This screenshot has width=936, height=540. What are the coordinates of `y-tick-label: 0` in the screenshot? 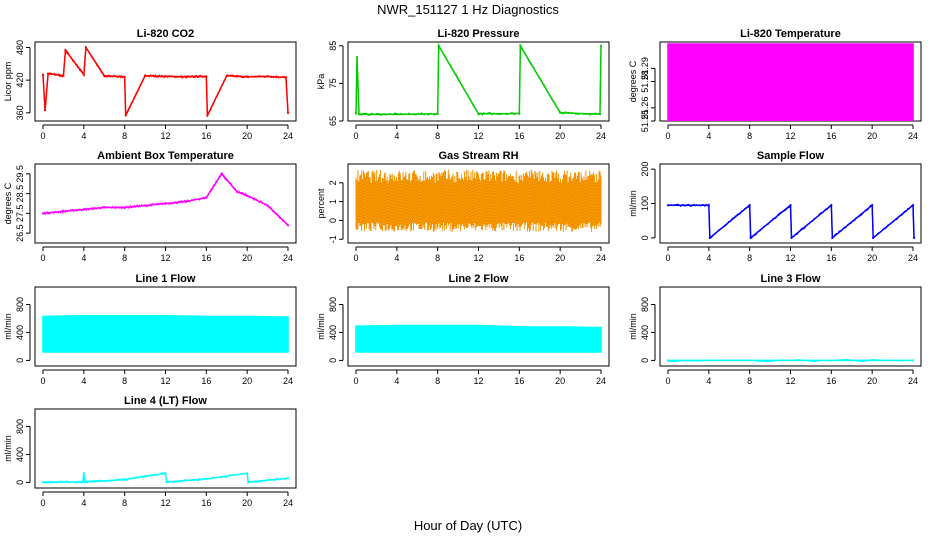 It's located at (333, 220).